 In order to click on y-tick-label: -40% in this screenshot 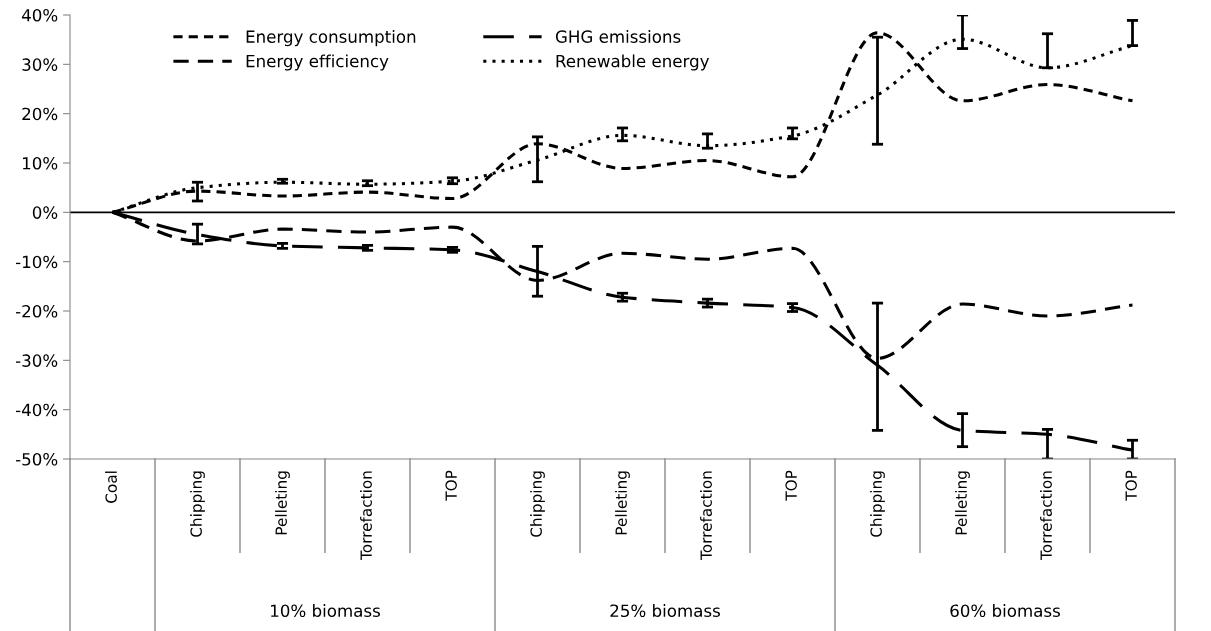, I will do `click(36, 410)`.